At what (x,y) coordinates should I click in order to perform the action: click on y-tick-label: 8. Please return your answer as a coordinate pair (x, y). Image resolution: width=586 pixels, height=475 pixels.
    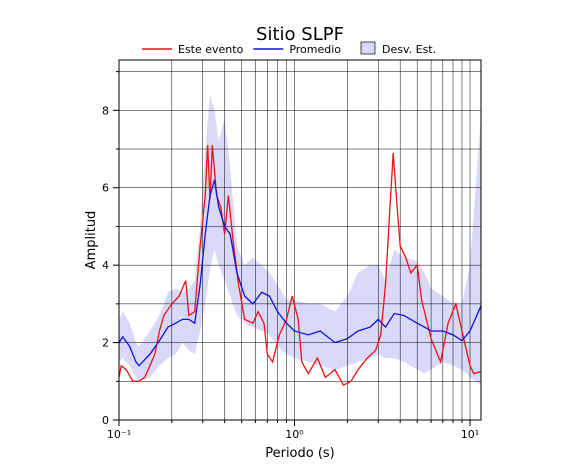
    Looking at the image, I should click on (105, 110).